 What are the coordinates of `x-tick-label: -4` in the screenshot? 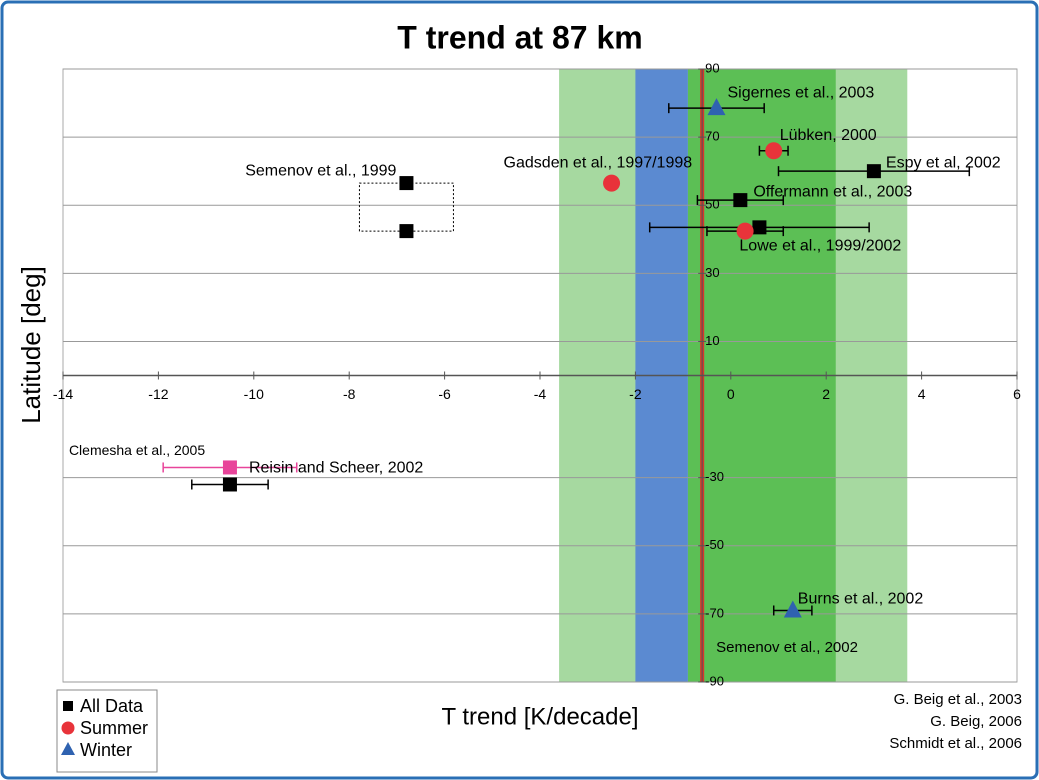 It's located at (540, 394).